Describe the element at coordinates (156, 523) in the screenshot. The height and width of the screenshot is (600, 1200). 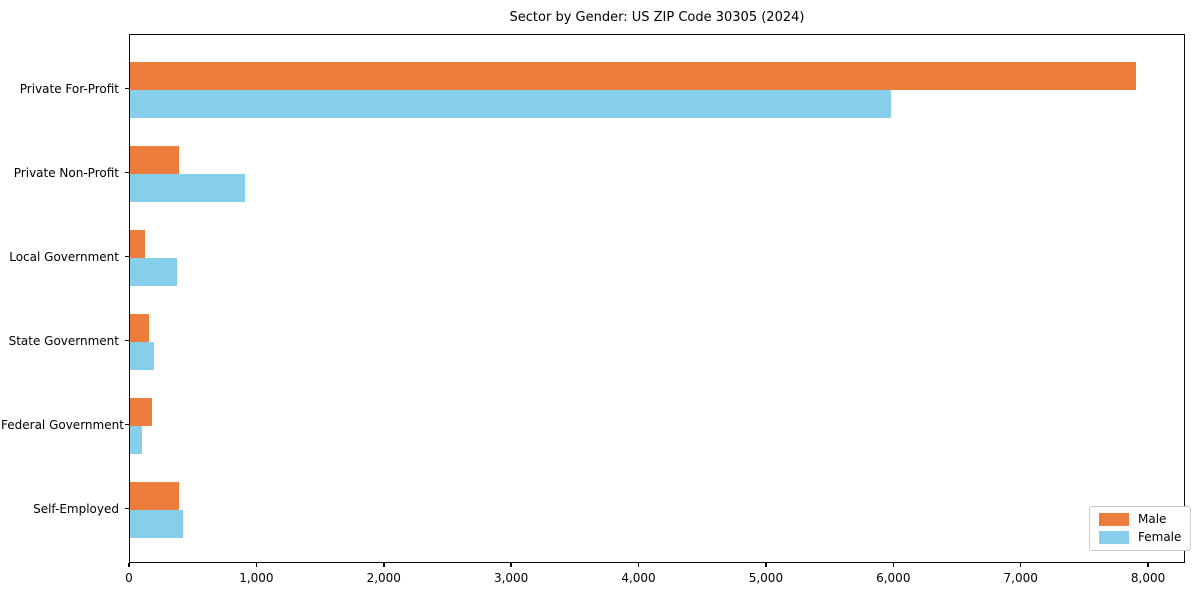
I see `bar-female-self-employed` at that location.